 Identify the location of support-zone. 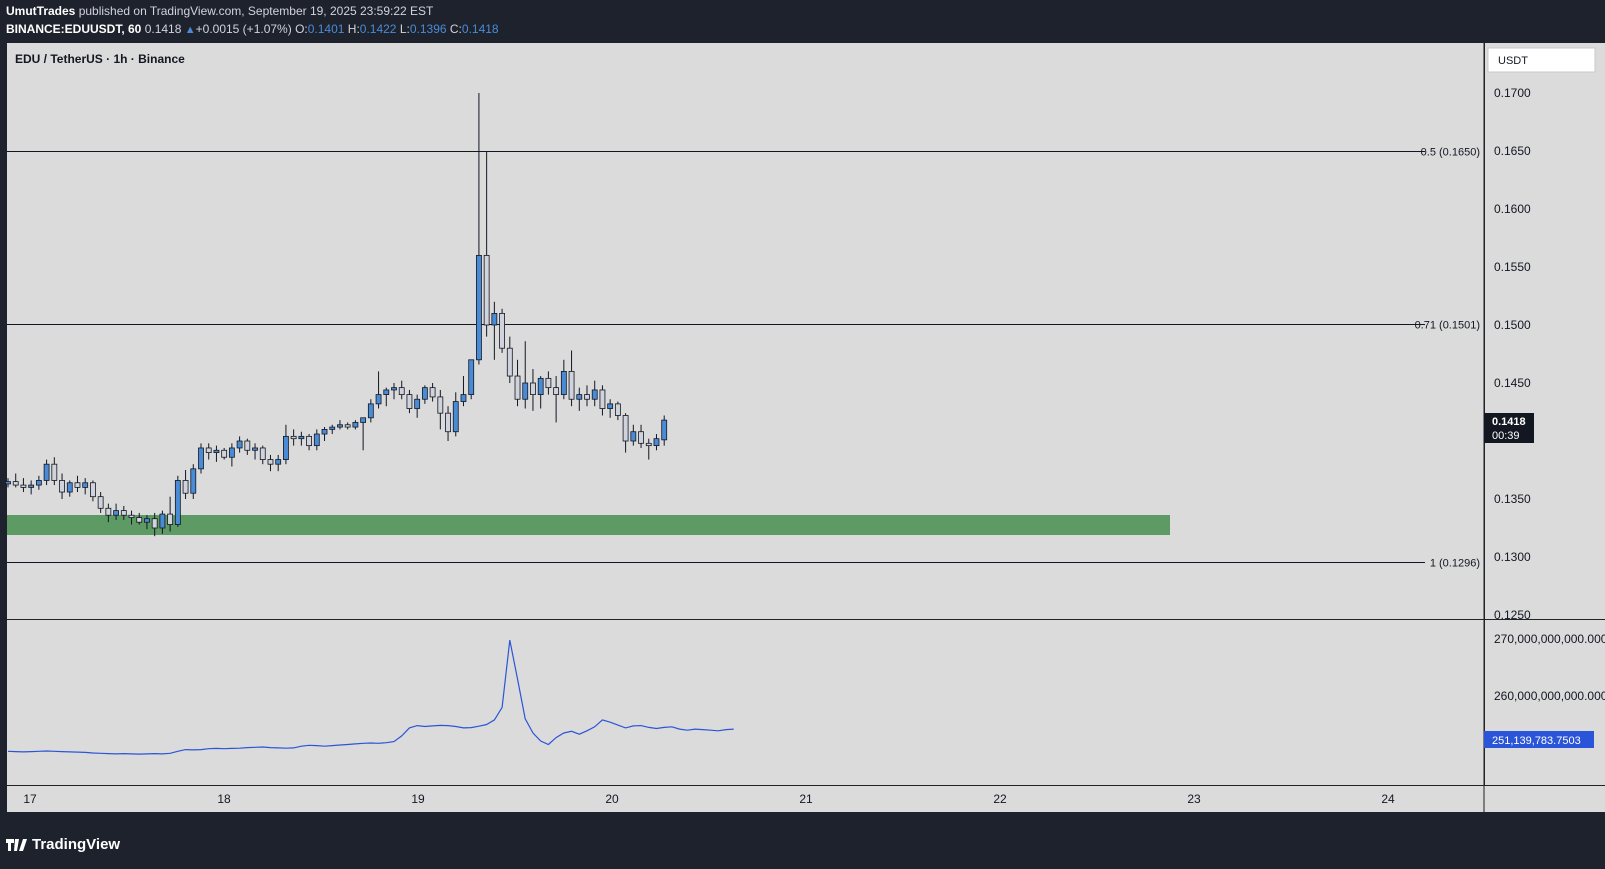
(588, 525).